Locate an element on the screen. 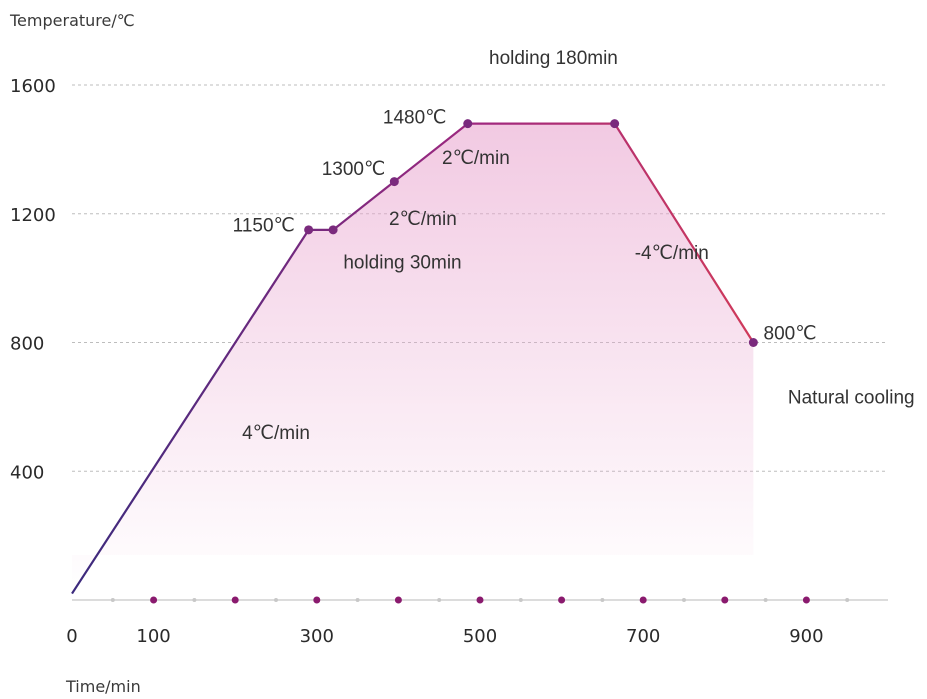  x-tick-labels: 0 100 300 500 700 900 is located at coordinates (444, 636).